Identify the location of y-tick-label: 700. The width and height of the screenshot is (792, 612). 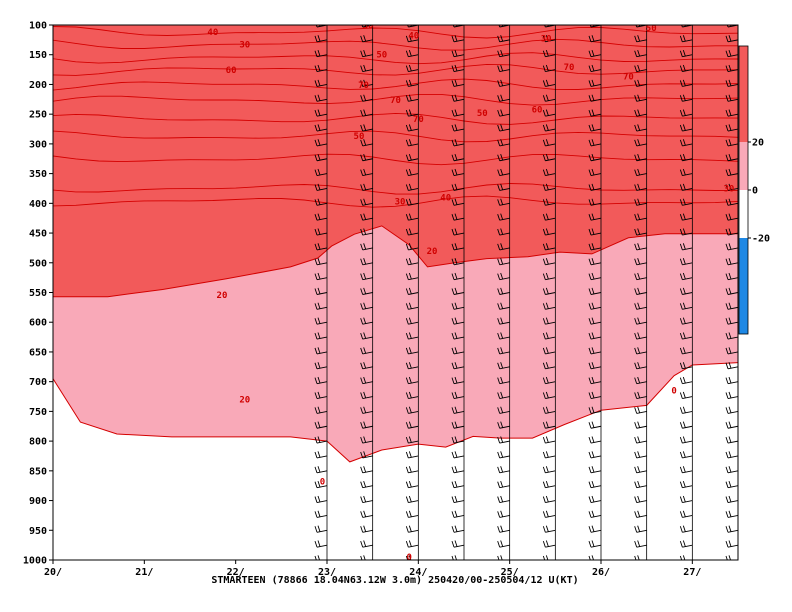
(38, 382).